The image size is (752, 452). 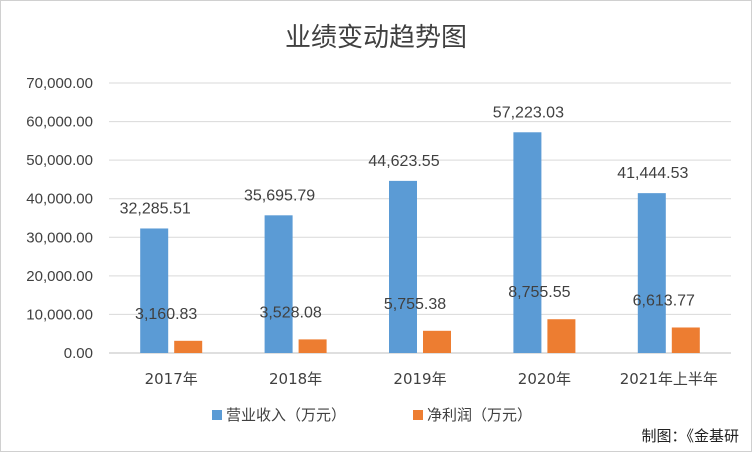 What do you see at coordinates (59, 314) in the screenshot?
I see `y-tick-label: 10,000.00` at bounding box center [59, 314].